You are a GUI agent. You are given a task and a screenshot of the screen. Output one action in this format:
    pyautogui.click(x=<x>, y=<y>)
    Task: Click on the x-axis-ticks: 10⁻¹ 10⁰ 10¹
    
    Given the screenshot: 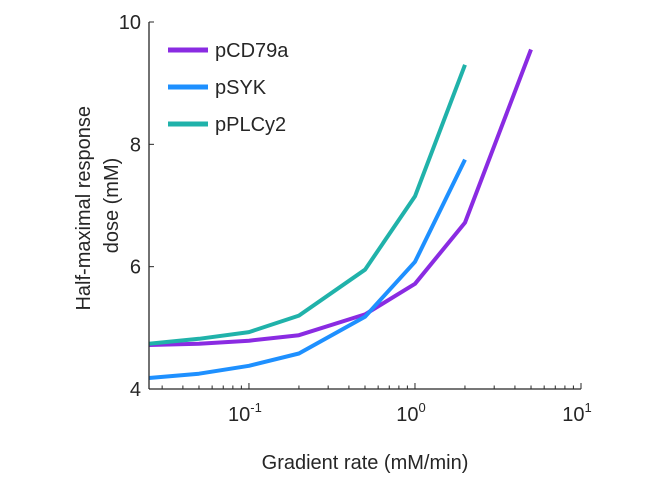 What is the action you would take?
    pyautogui.click(x=376, y=404)
    